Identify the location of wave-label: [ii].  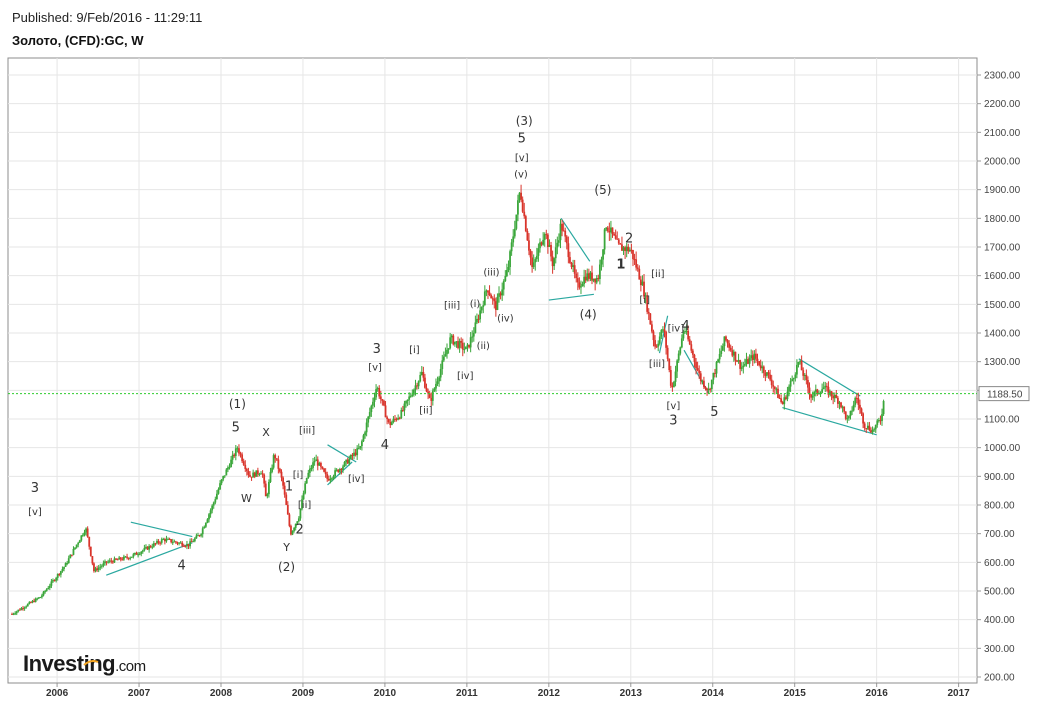
(425, 410).